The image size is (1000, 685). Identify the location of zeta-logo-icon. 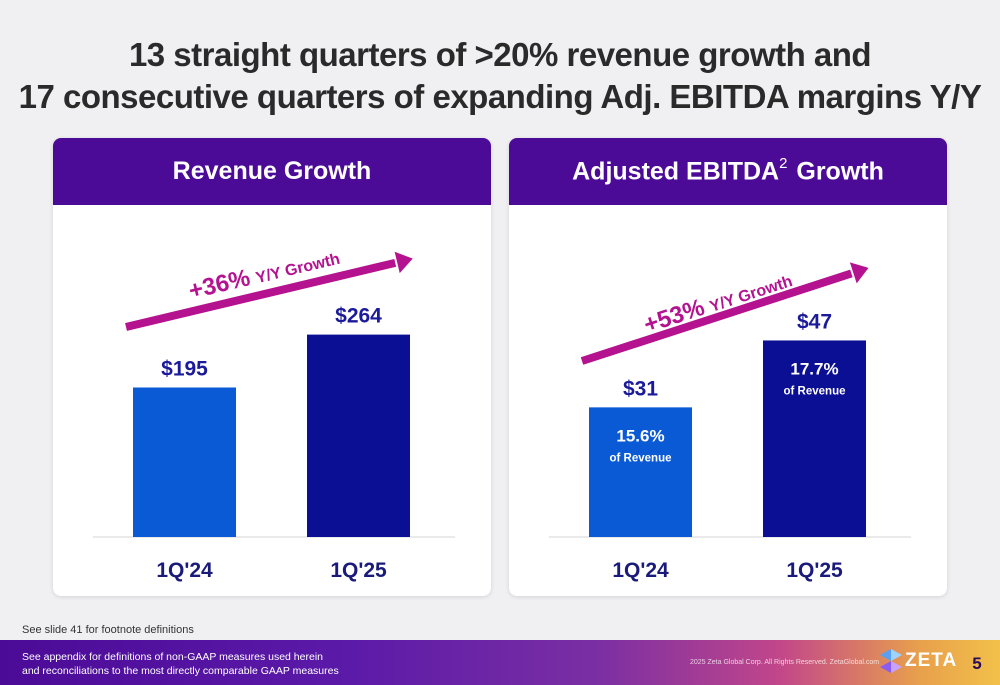
(891, 661).